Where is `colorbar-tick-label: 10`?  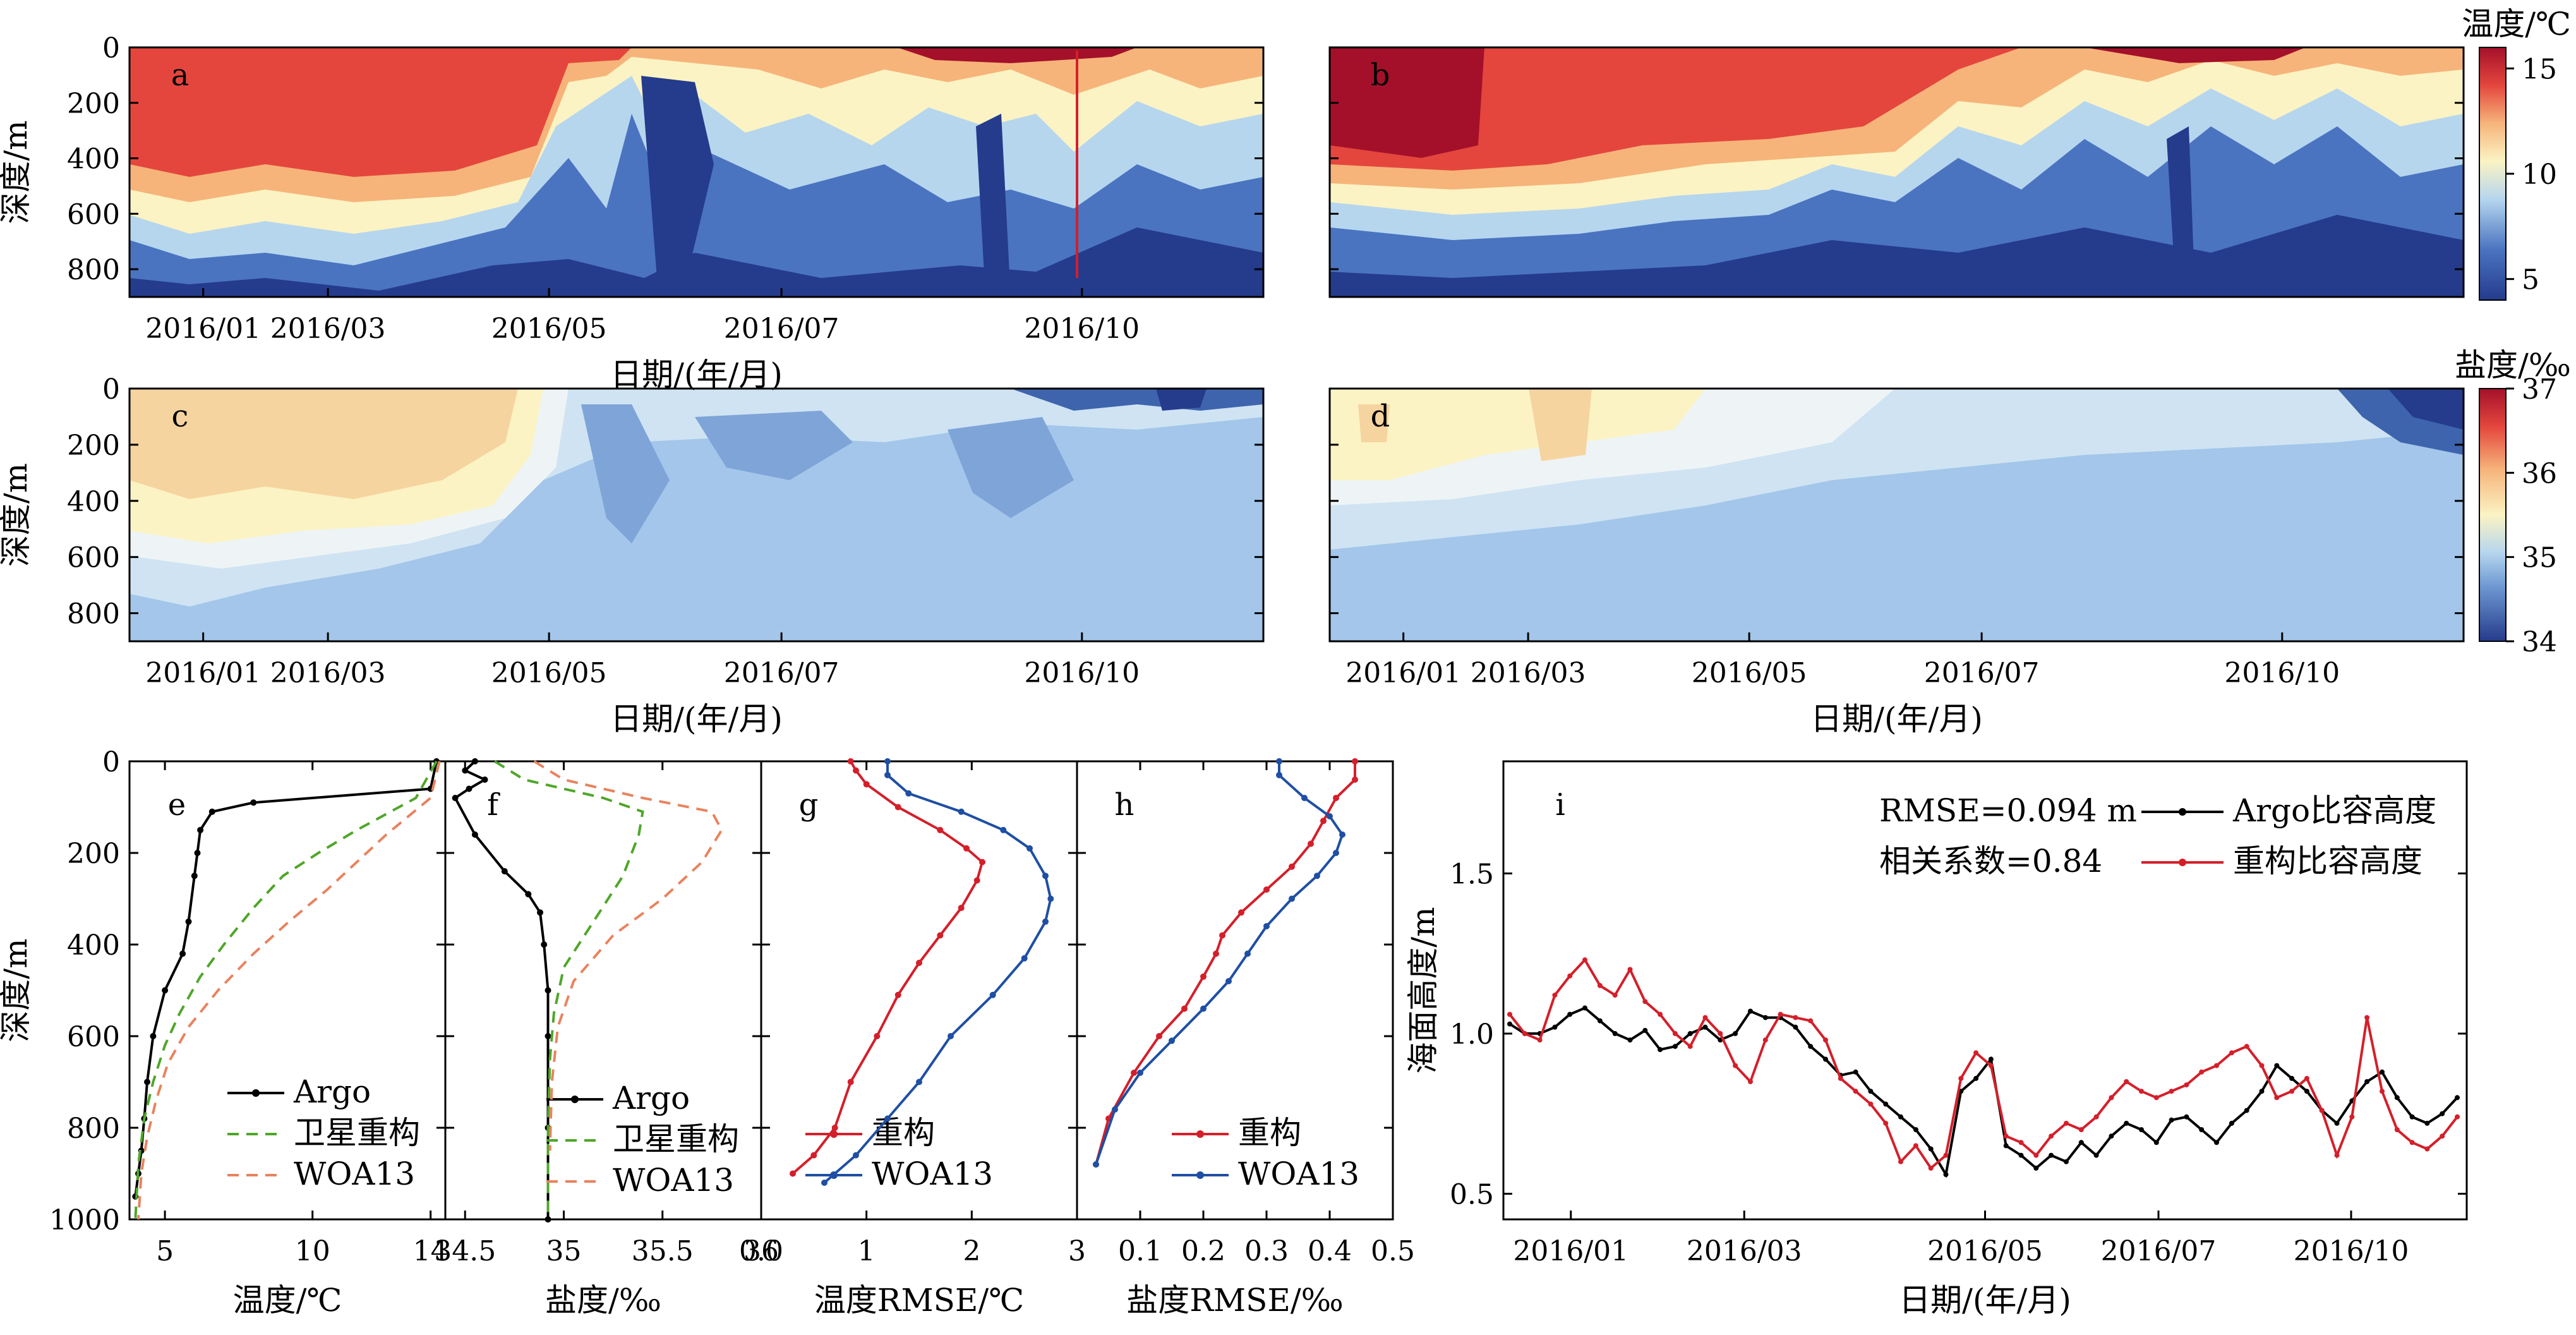
colorbar-tick-label: 10 is located at coordinates (2539, 175).